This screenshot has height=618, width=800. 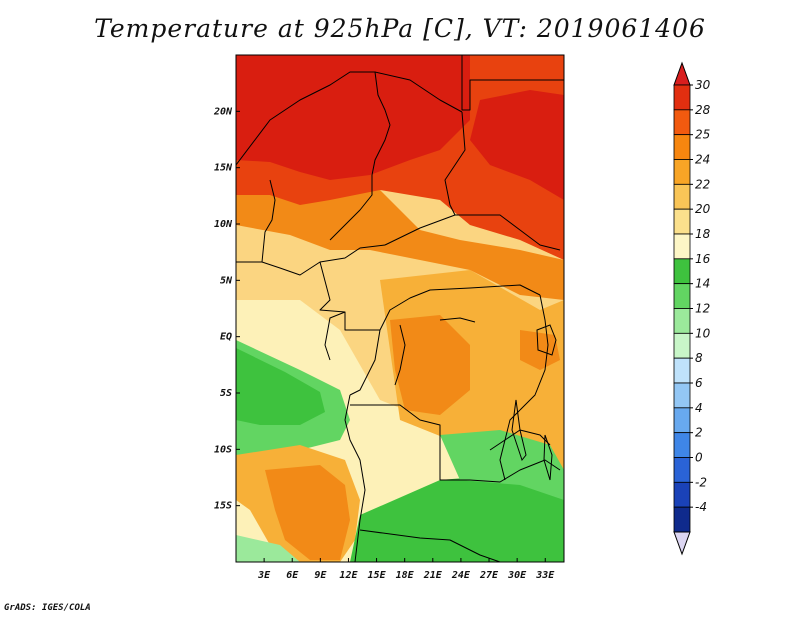 What do you see at coordinates (377, 575) in the screenshot?
I see `lon-tick-label: 15E` at bounding box center [377, 575].